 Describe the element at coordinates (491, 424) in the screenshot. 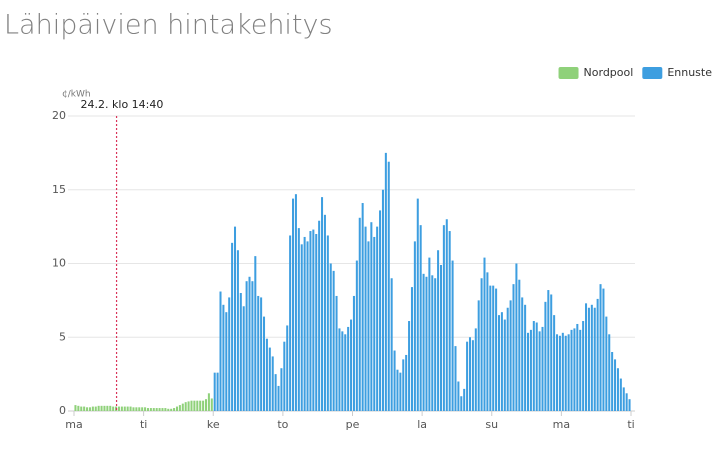

I see `x-tick-label: su` at that location.